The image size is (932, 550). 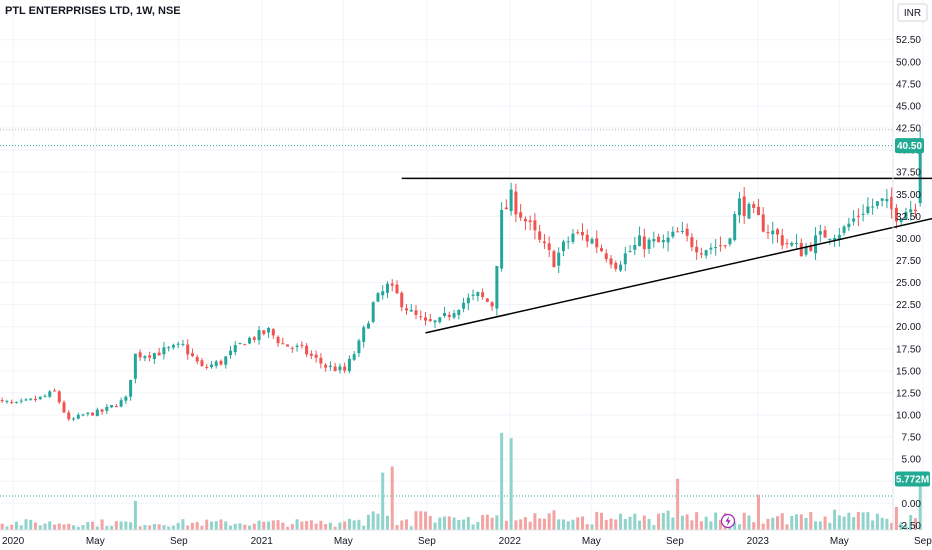 I want to click on currency-button: INR, so click(x=912, y=12).